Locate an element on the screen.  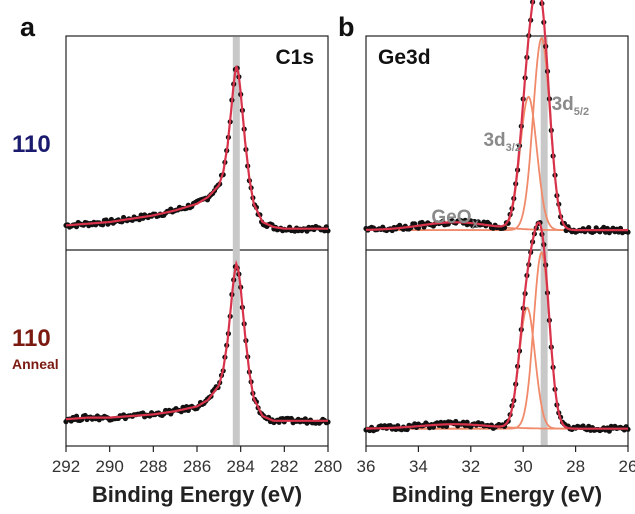
panel-b-xlabel: Binding Energy (eV) is located at coordinates (497, 494).